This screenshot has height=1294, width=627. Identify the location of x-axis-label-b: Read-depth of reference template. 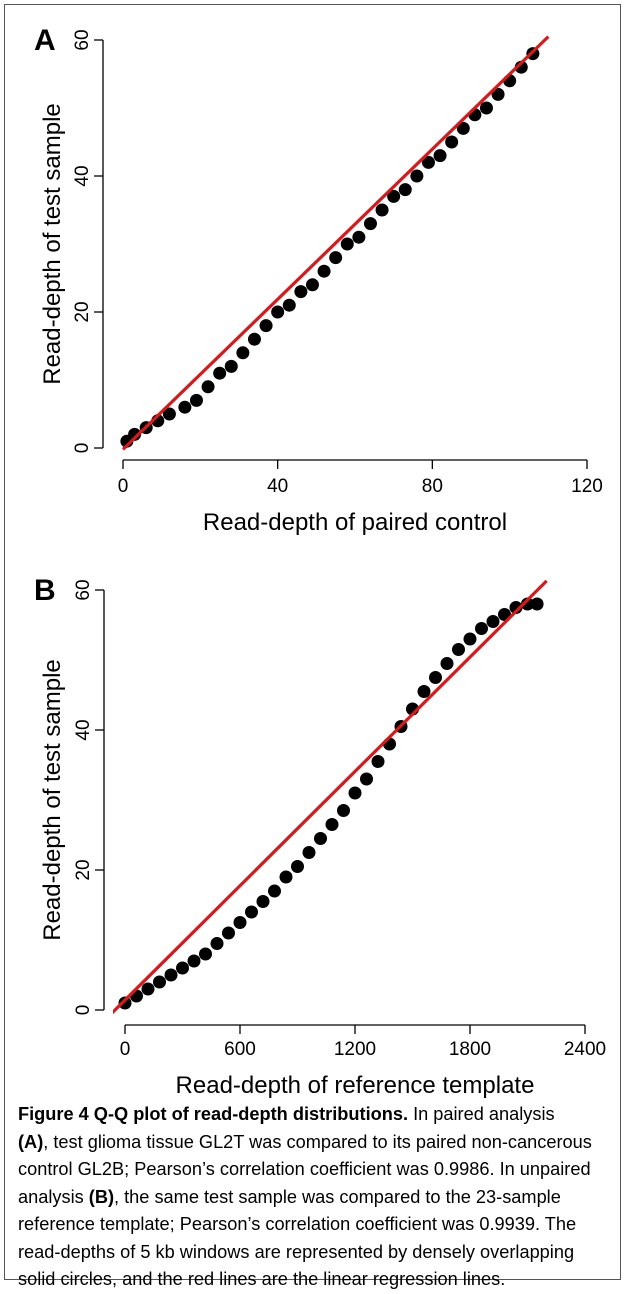
(355, 1085).